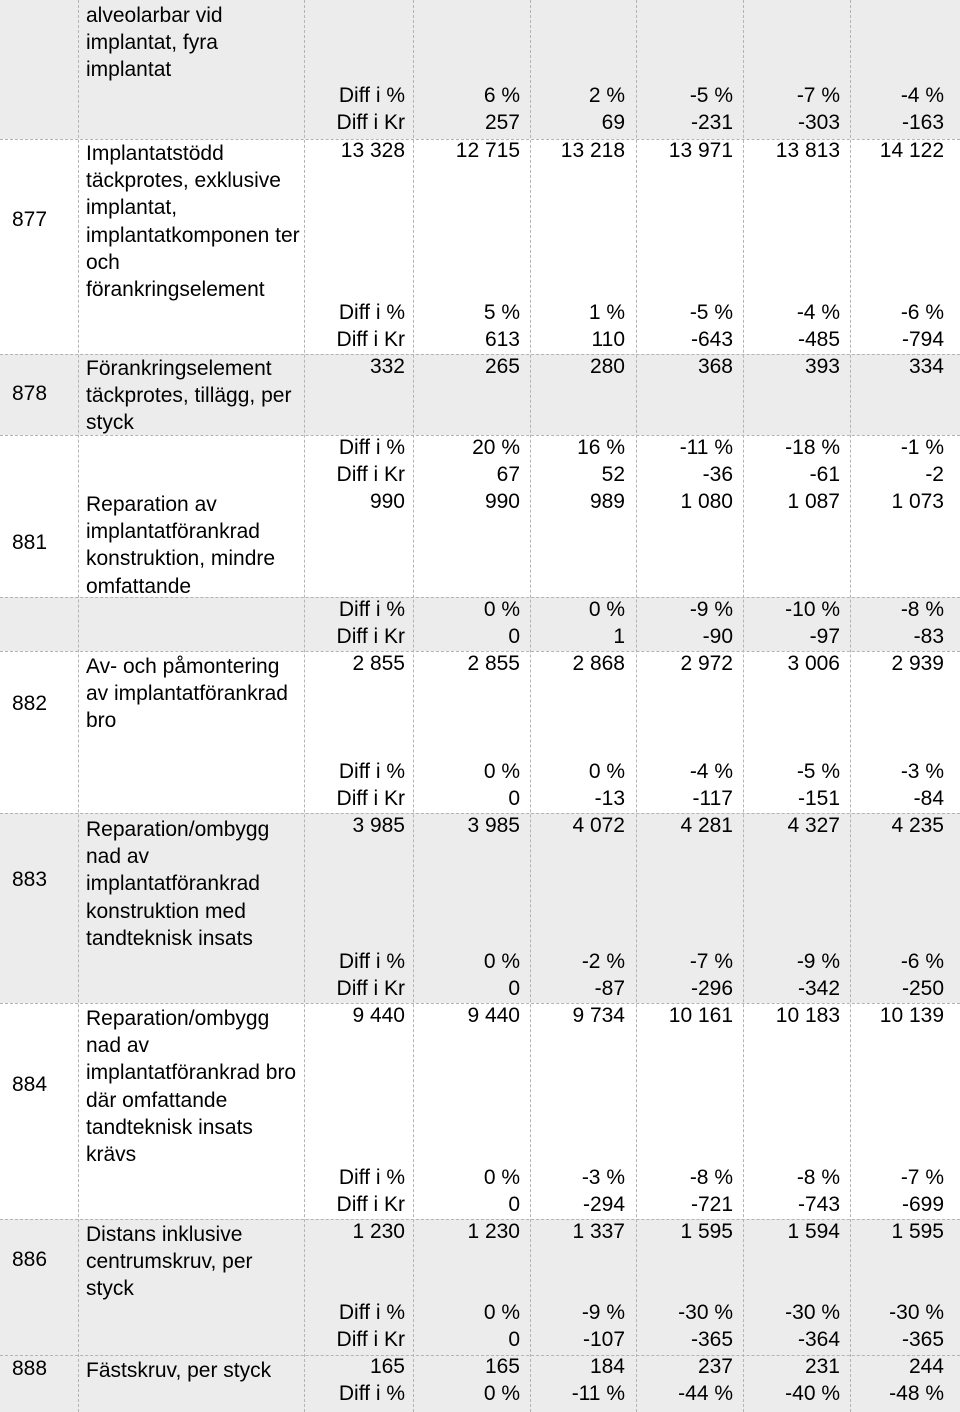 The width and height of the screenshot is (960, 1412). I want to click on value-cell: -342, so click(818, 988).